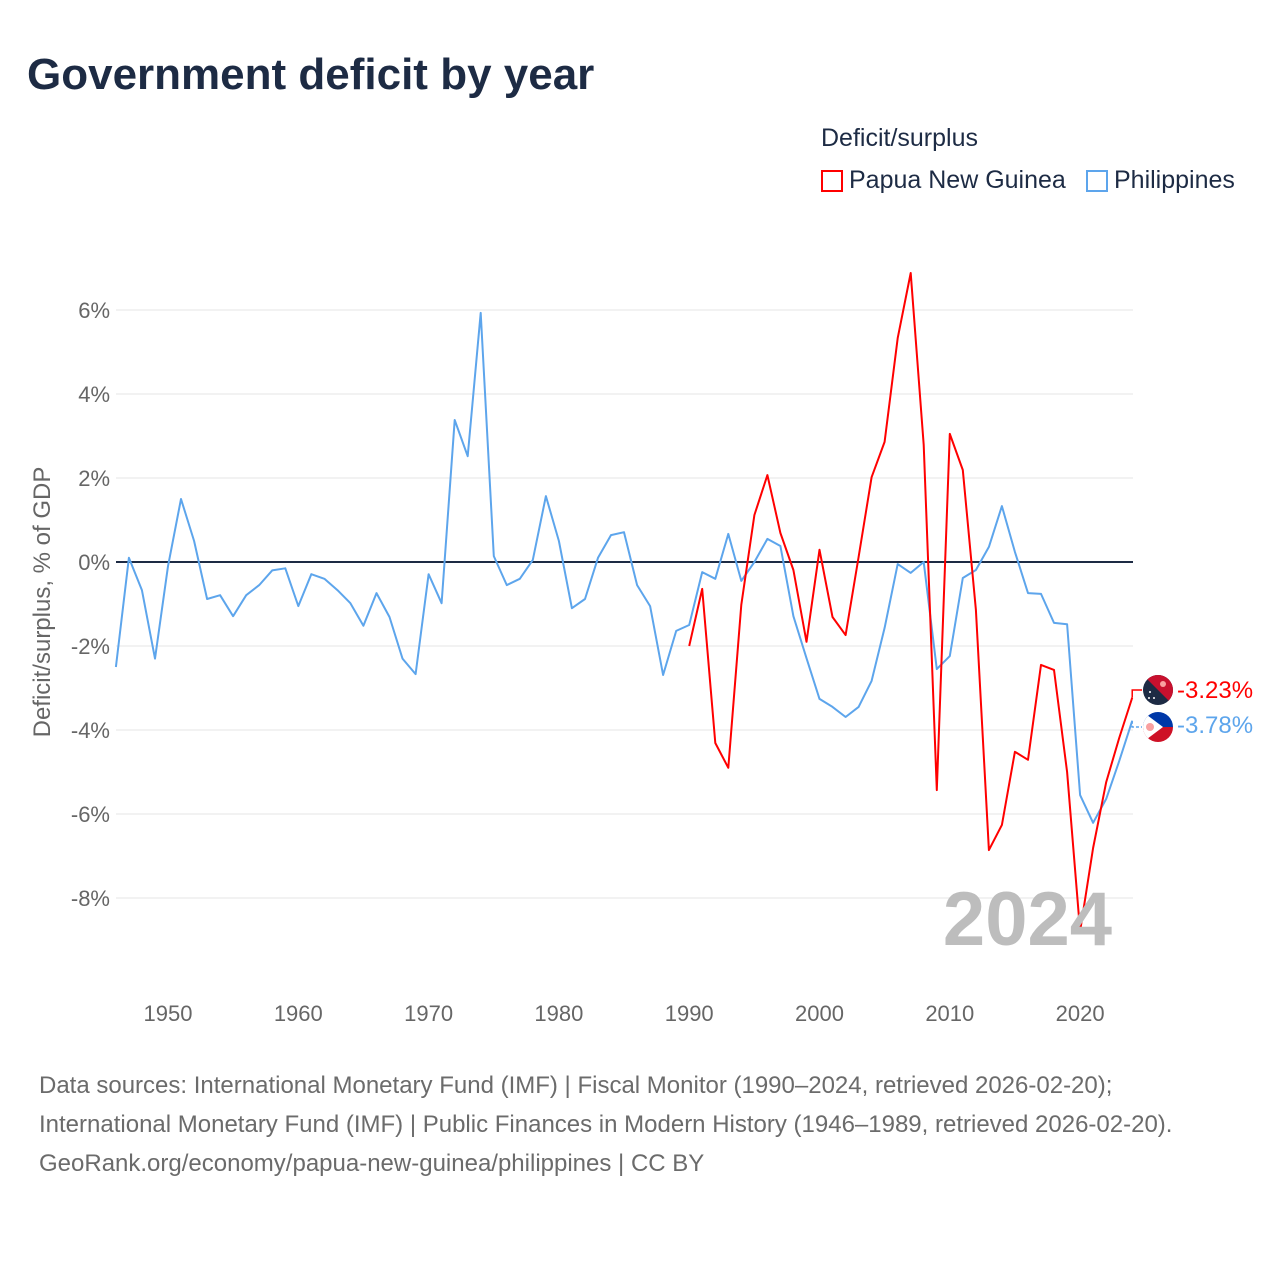  Describe the element at coordinates (1027, 919) in the screenshot. I see `year-watermark: 2024` at that location.